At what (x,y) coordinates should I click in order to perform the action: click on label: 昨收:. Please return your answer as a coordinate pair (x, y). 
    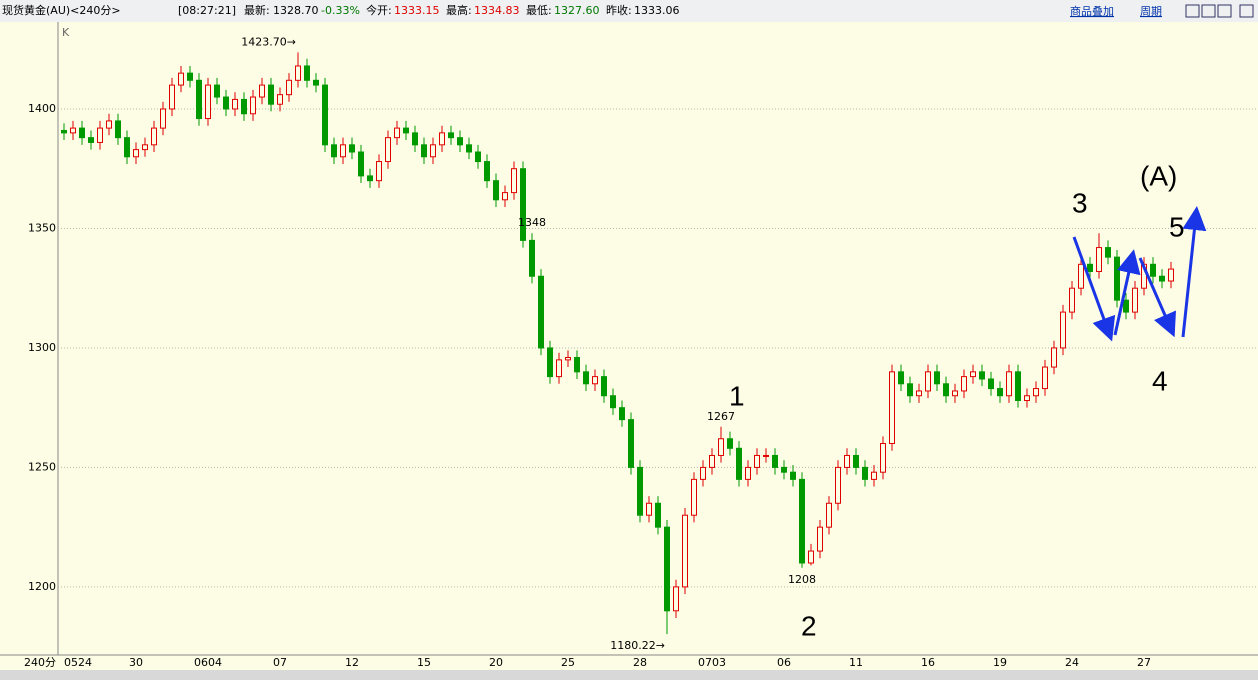
    Looking at the image, I should click on (619, 10).